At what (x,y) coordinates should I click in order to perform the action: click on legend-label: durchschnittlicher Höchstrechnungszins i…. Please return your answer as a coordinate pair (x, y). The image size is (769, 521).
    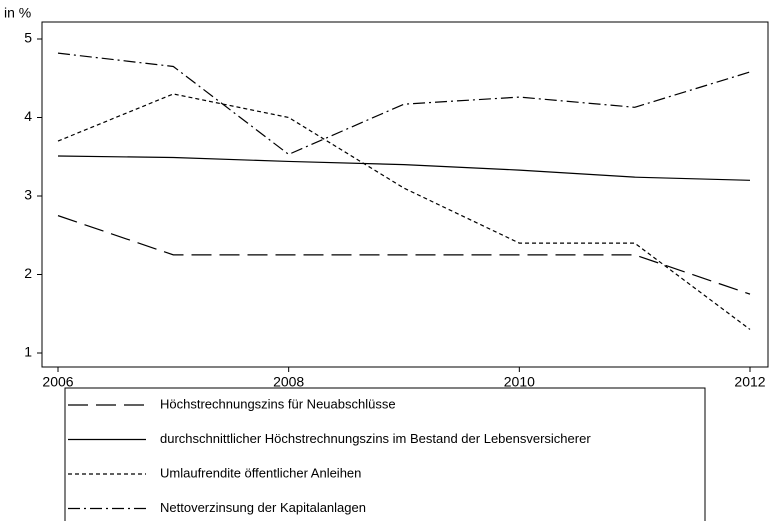
    Looking at the image, I should click on (375, 438).